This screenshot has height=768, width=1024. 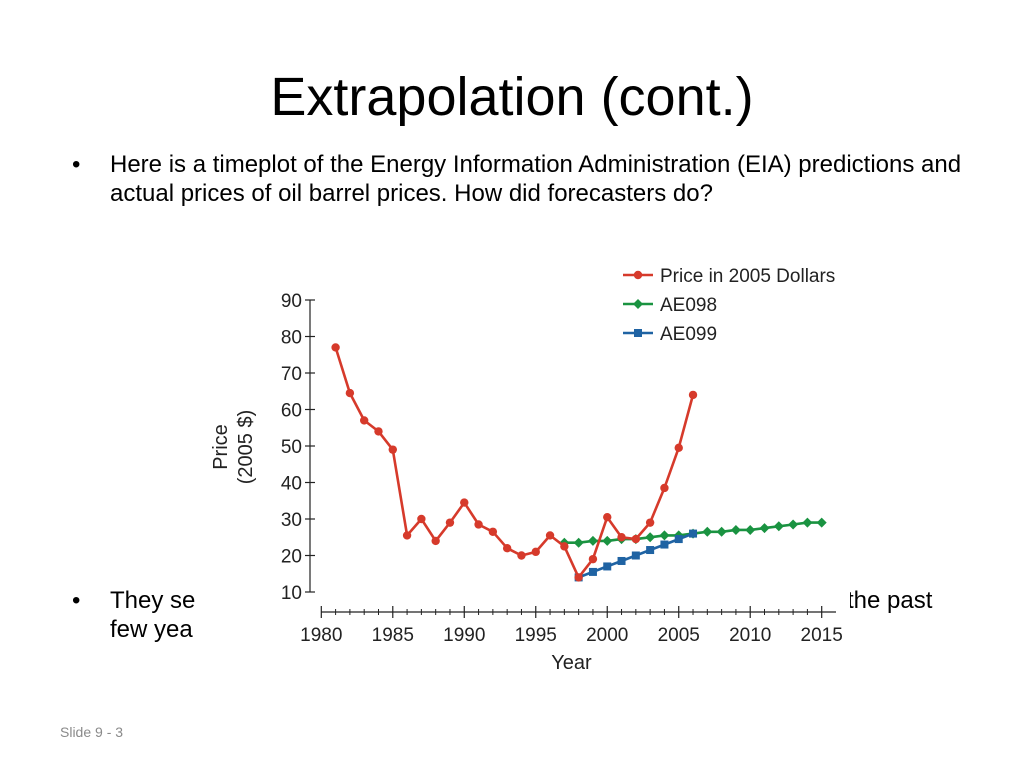 What do you see at coordinates (291, 411) in the screenshot?
I see `y-tick-label: 60` at bounding box center [291, 411].